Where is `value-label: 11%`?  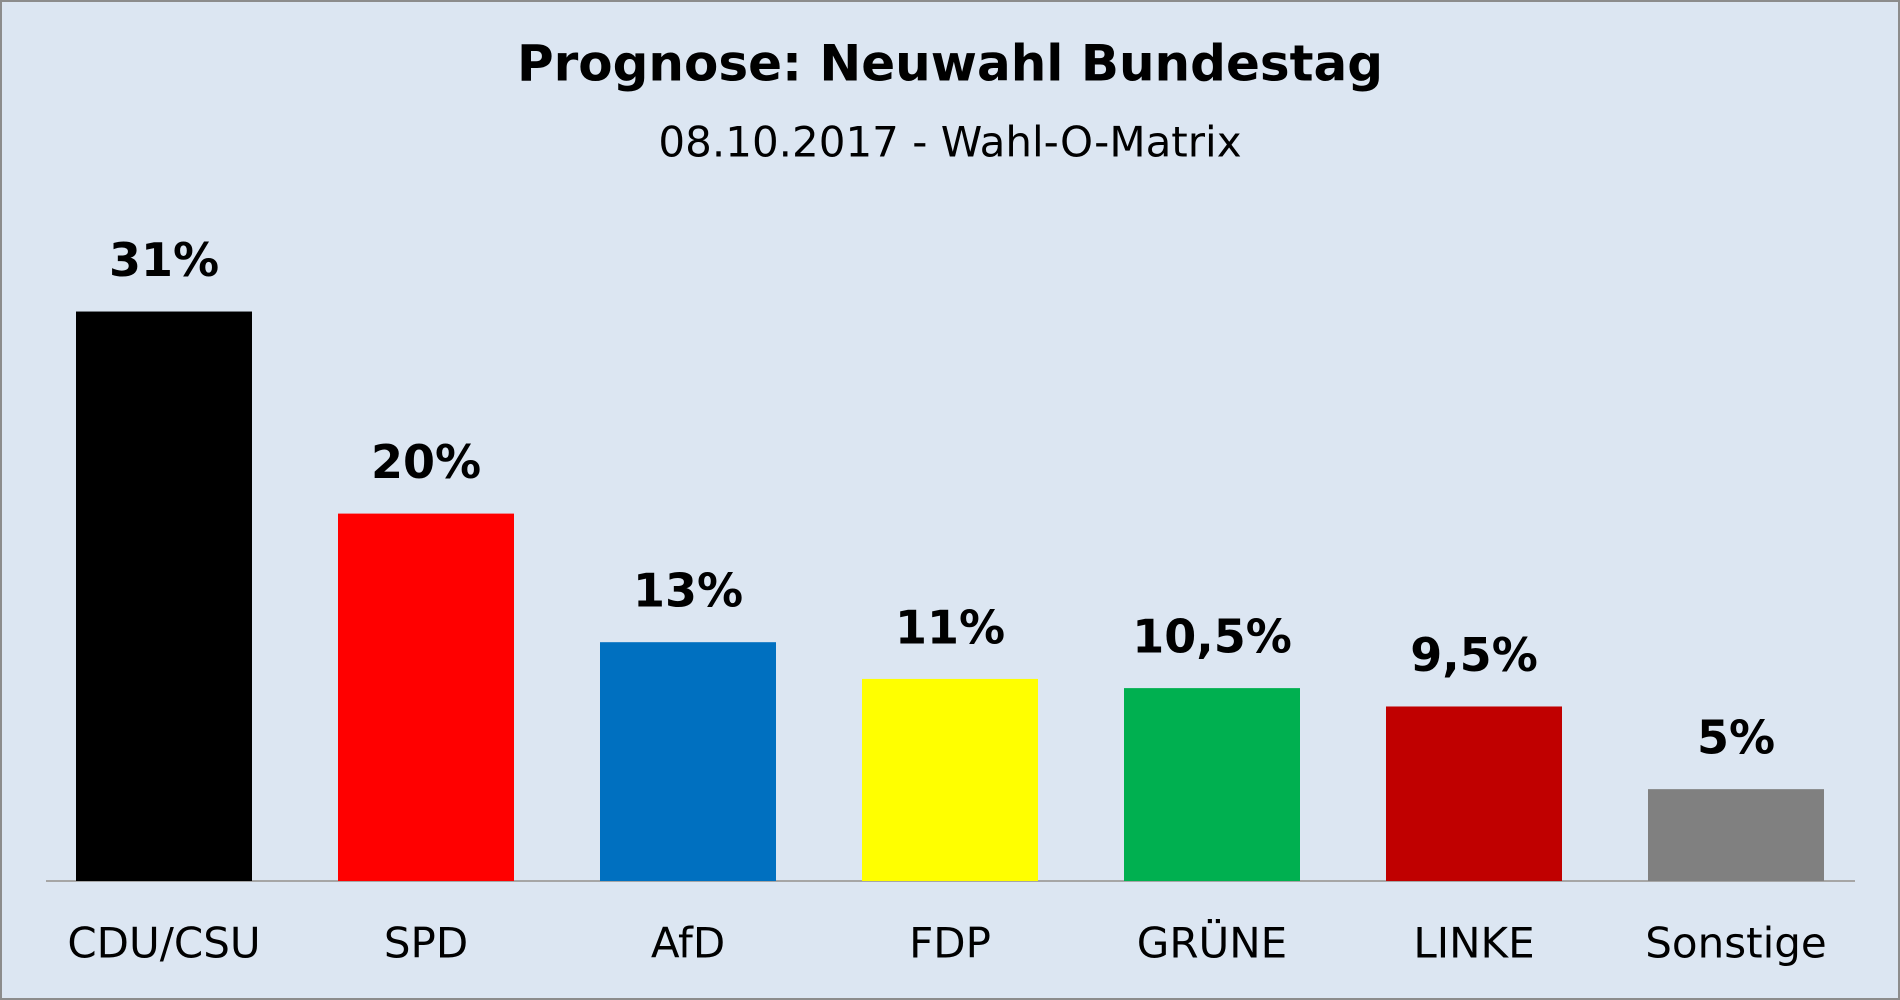 value-label: 11% is located at coordinates (950, 627).